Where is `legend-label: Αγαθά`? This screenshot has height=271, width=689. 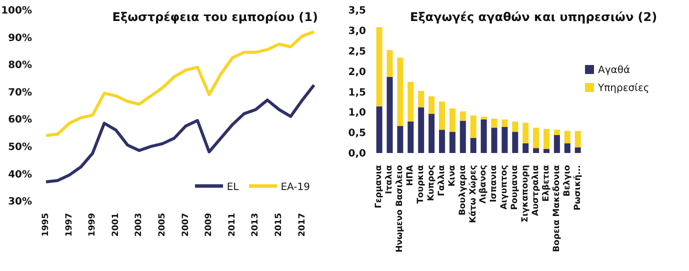
legend-label: Αγαθά is located at coordinates (614, 70).